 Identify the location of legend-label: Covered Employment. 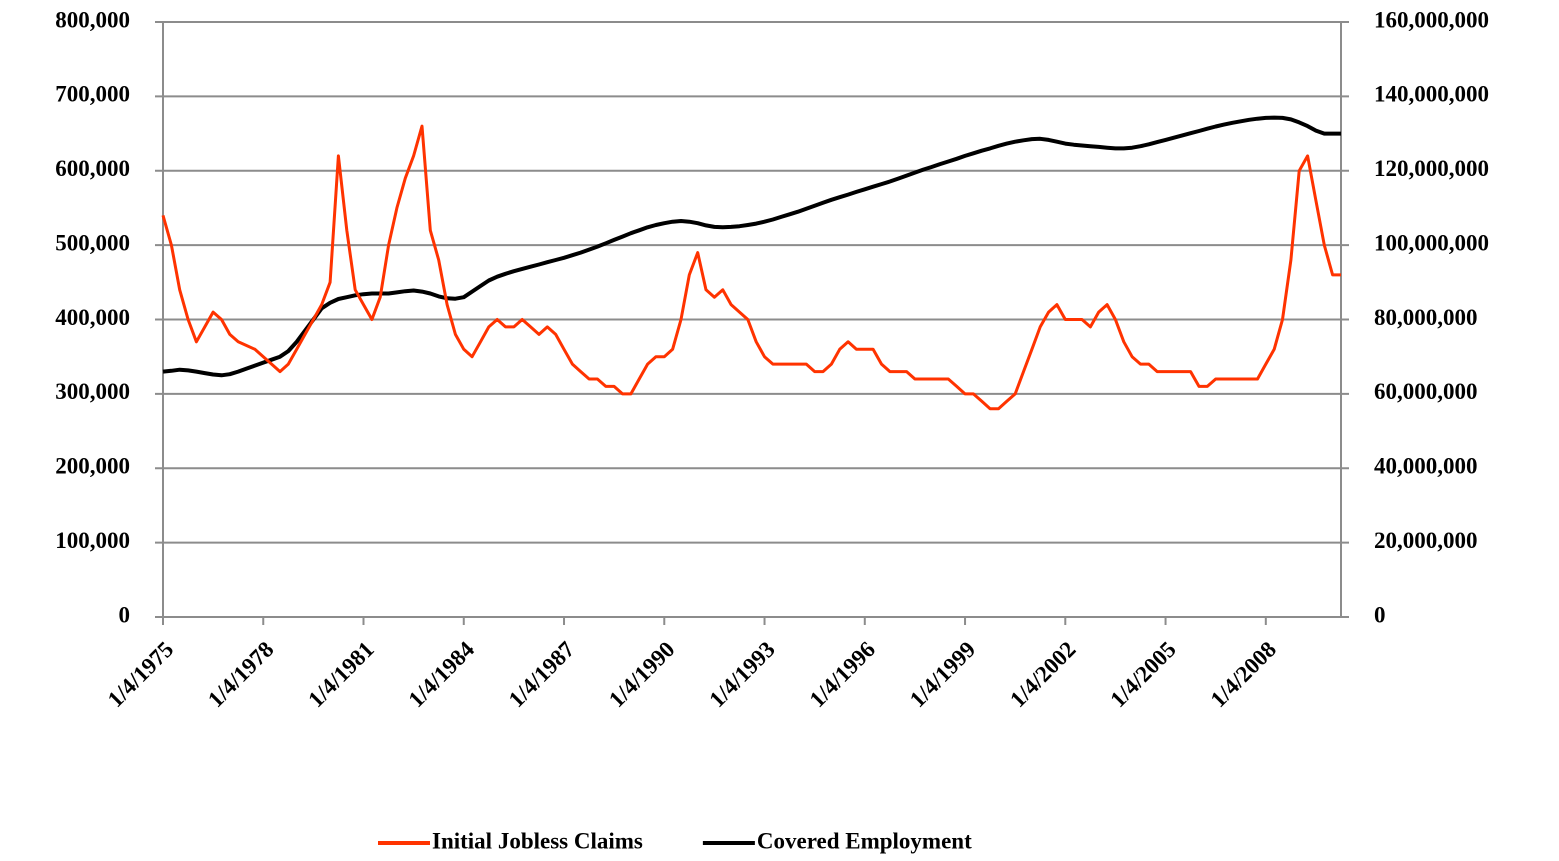
(864, 840).